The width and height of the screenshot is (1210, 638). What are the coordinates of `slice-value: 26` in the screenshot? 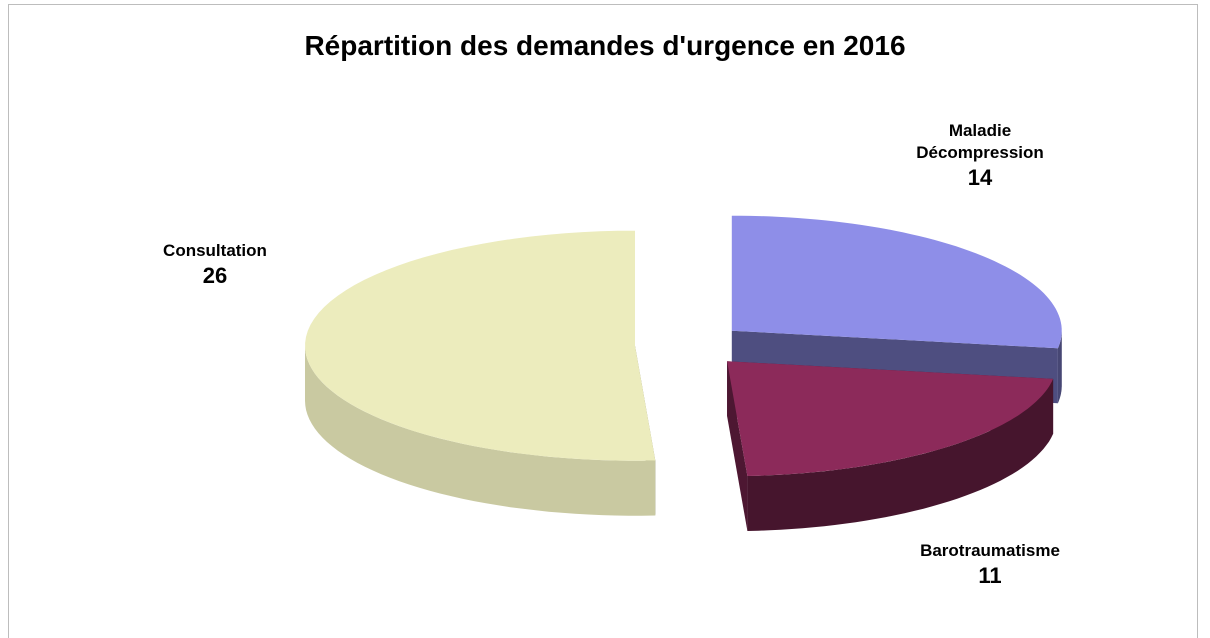 It's located at (215, 275).